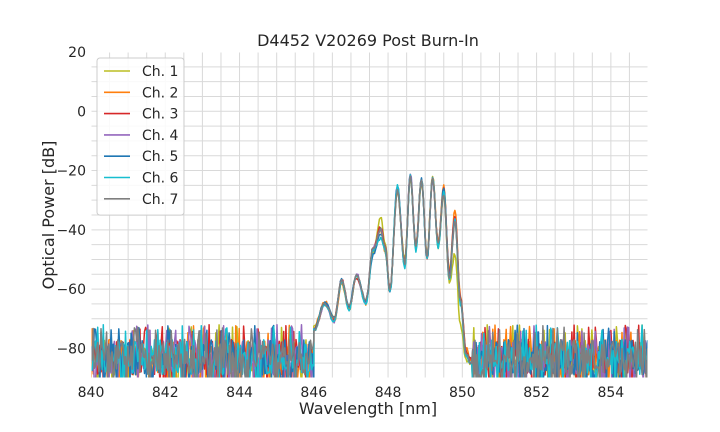 The image size is (720, 432). I want to click on legend-label: Ch. 6, so click(160, 179).